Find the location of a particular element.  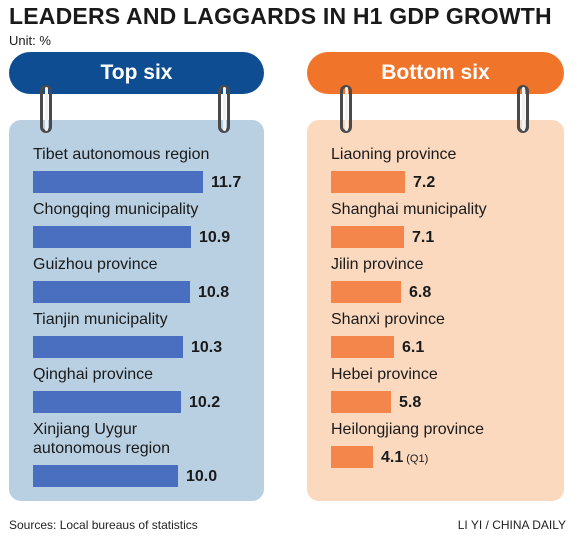

bar-category-label: Hebei province is located at coordinates (384, 374).